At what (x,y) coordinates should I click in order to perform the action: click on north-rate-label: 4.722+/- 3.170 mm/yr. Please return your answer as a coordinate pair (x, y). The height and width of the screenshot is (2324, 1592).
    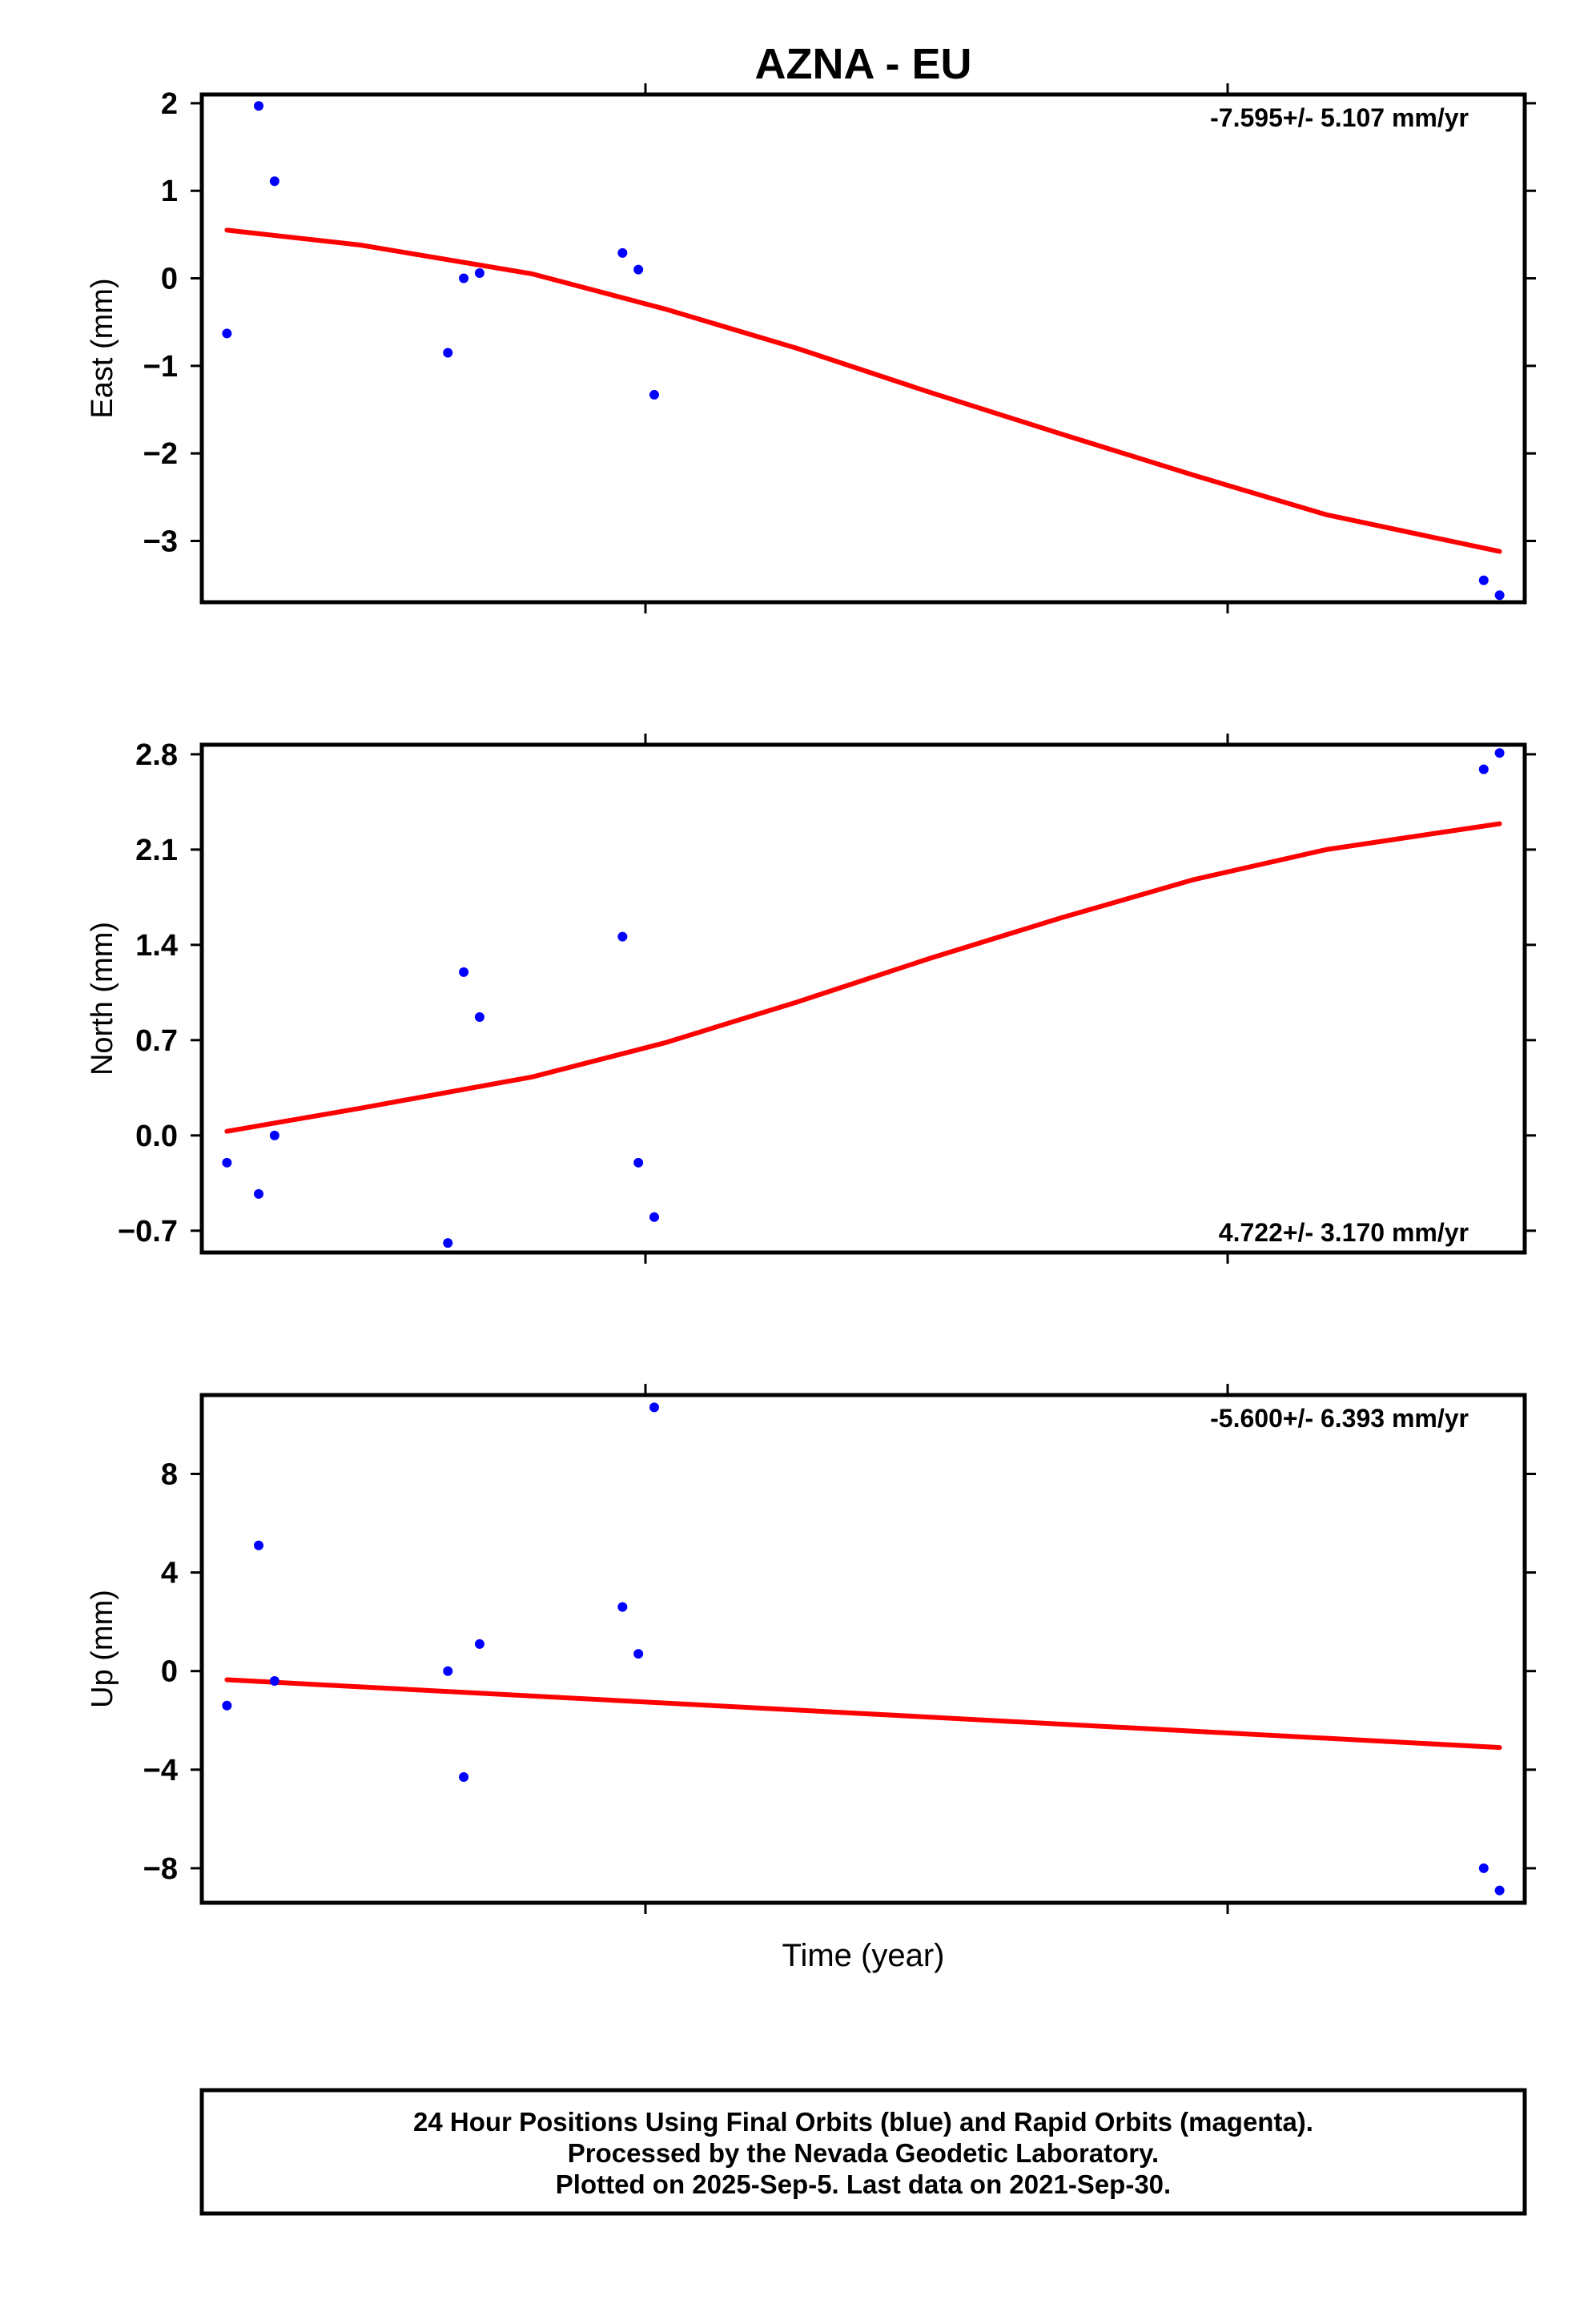
    Looking at the image, I should click on (1344, 1232).